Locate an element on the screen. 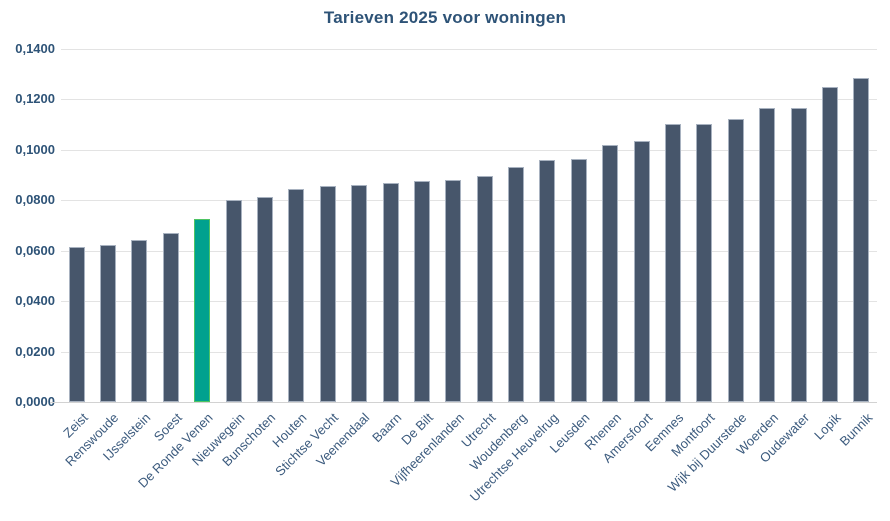  y-axis-tick-label: 0,0800 is located at coordinates (35, 199).